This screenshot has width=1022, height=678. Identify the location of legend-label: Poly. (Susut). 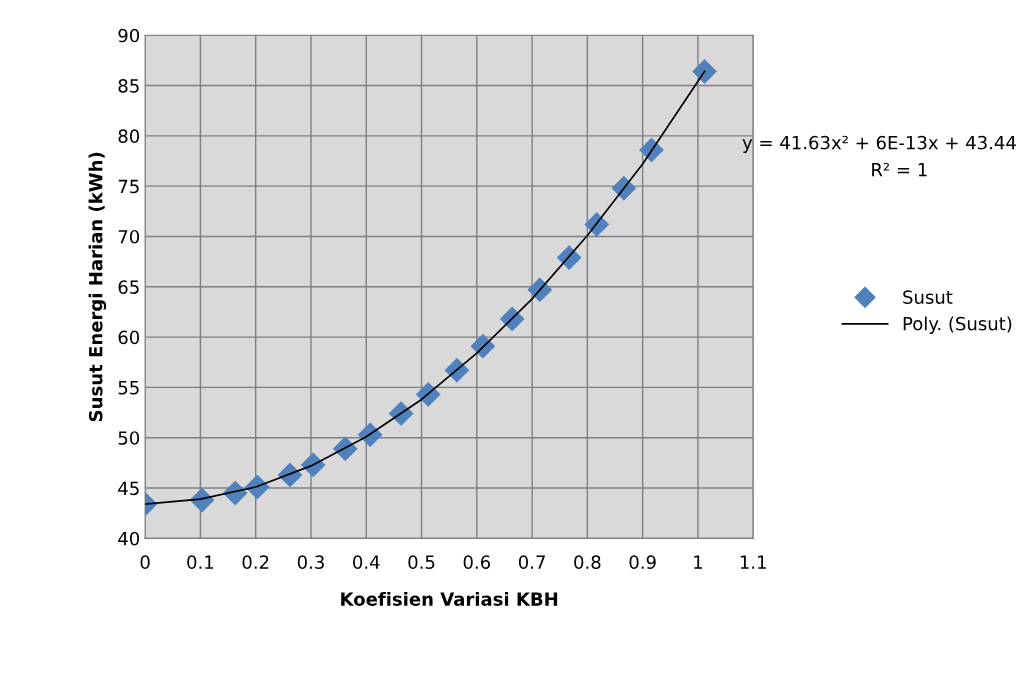
(957, 325).